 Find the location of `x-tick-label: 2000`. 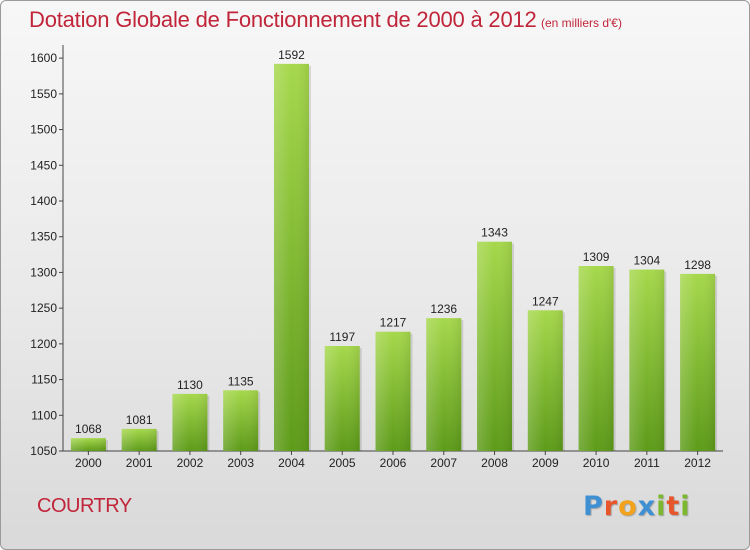

x-tick-label: 2000 is located at coordinates (88, 463).